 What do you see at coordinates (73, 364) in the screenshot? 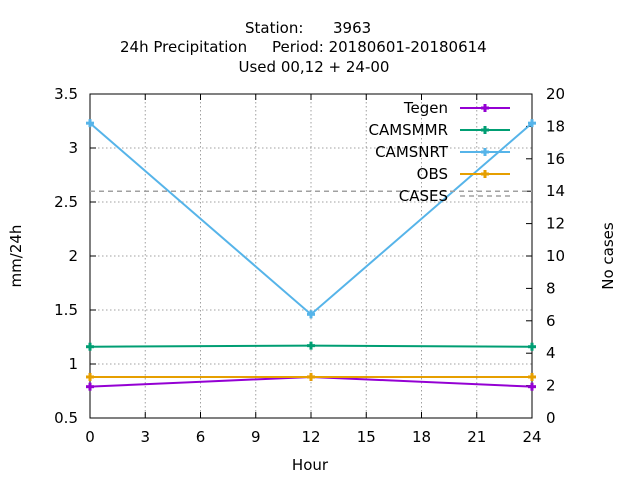
I see `y-tick-label: 1` at bounding box center [73, 364].